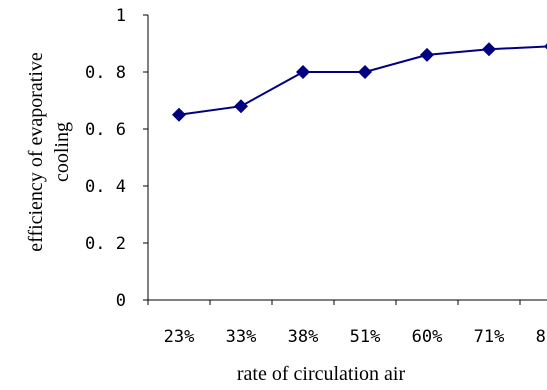 The height and width of the screenshot is (390, 547). What do you see at coordinates (489, 337) in the screenshot?
I see `x-tick-label: 71%` at bounding box center [489, 337].